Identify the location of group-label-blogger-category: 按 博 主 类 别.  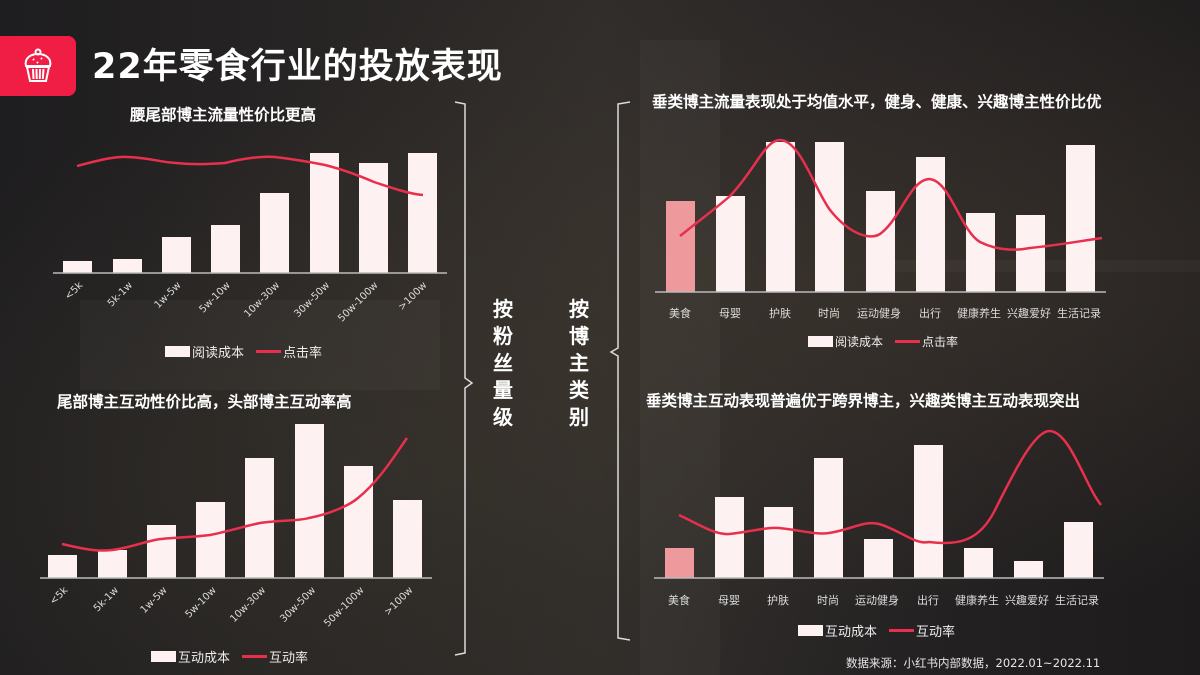
(579, 363).